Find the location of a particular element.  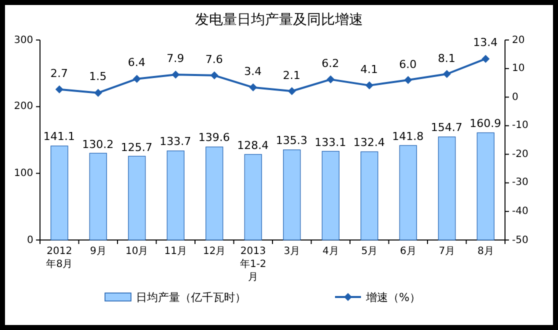

x-tick-label: 11月 is located at coordinates (175, 251).